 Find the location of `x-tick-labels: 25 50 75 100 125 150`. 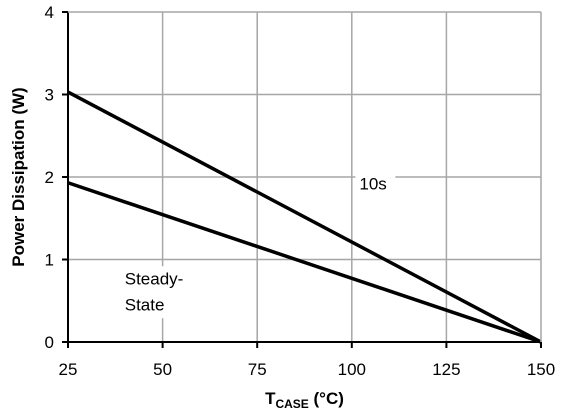

x-tick-labels: 25 50 75 100 125 150 is located at coordinates (307, 369).